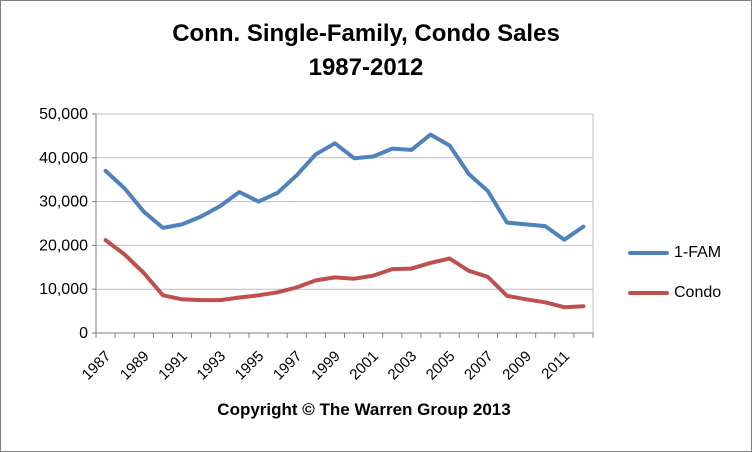  What do you see at coordinates (83, 333) in the screenshot?
I see `y-axis-tick-label: 0` at bounding box center [83, 333].